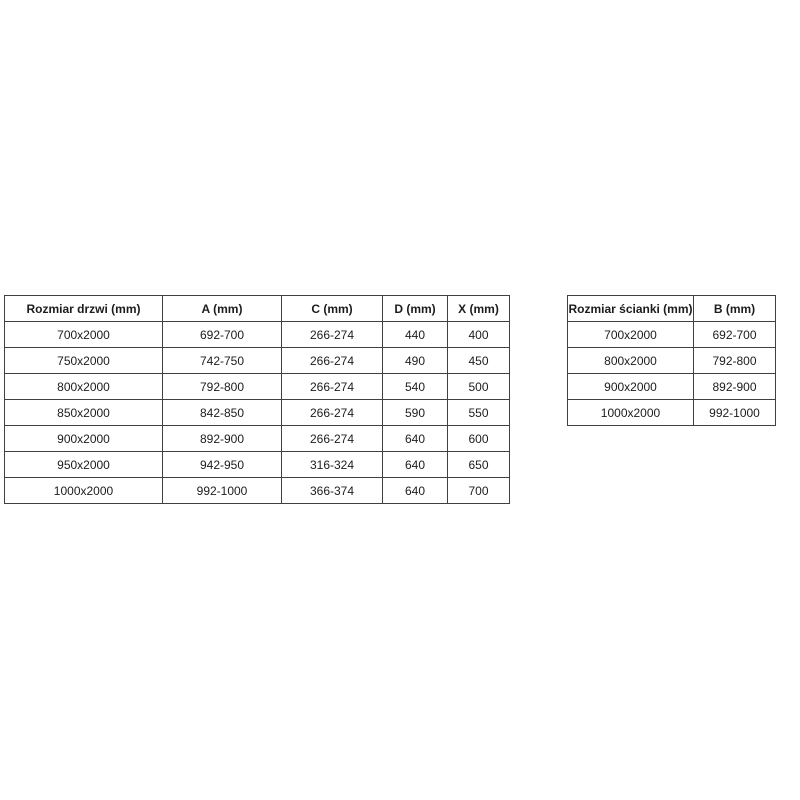 The height and width of the screenshot is (800, 800). Describe the element at coordinates (222, 412) in the screenshot. I see `table-cell: 842-850` at that location.